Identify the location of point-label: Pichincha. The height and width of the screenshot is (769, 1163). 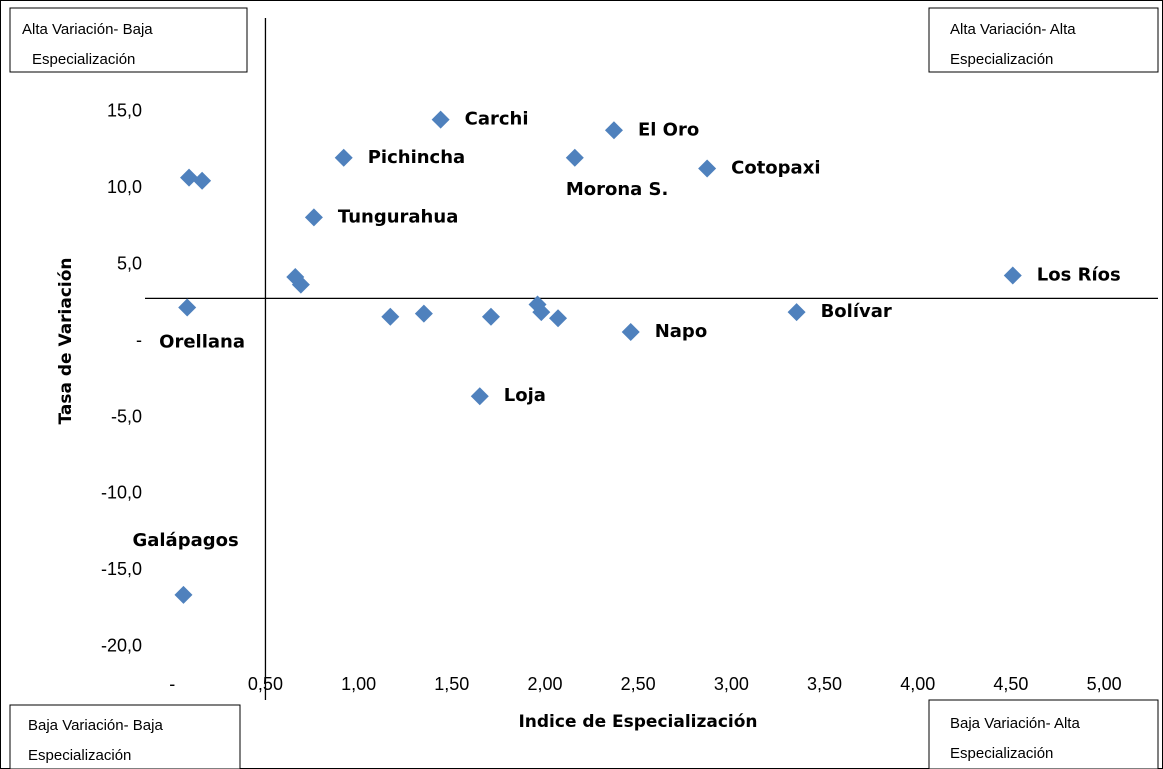
(416, 157).